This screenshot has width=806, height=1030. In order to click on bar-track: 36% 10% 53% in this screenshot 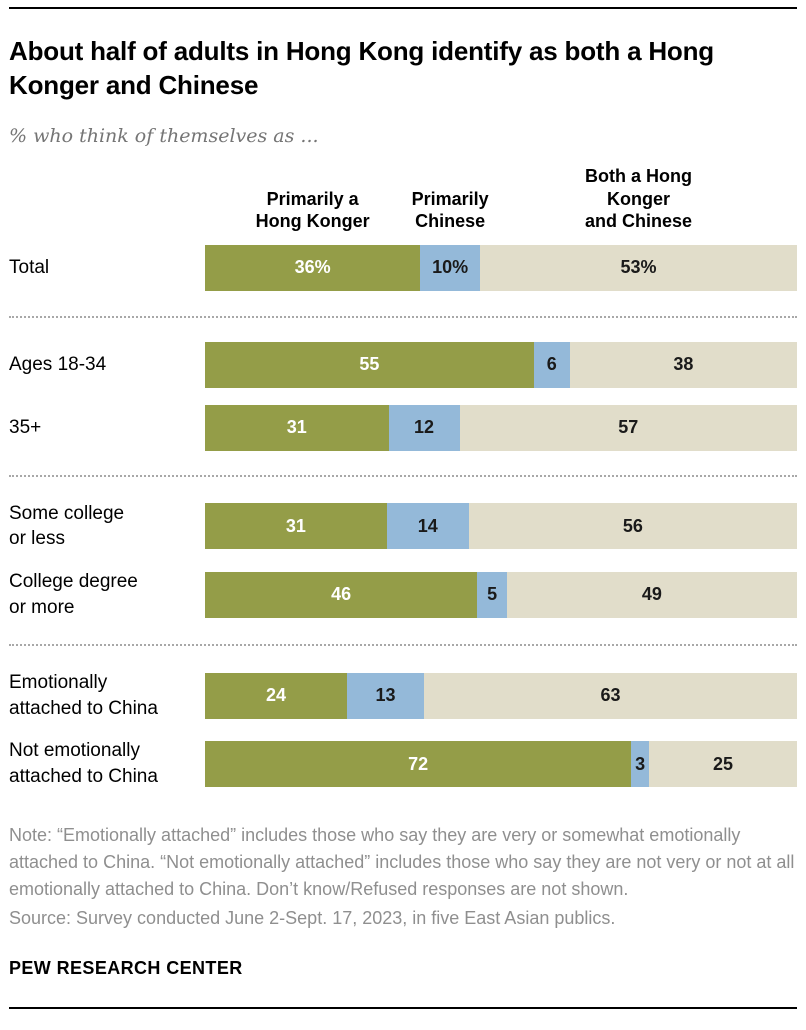, I will do `click(501, 267)`.